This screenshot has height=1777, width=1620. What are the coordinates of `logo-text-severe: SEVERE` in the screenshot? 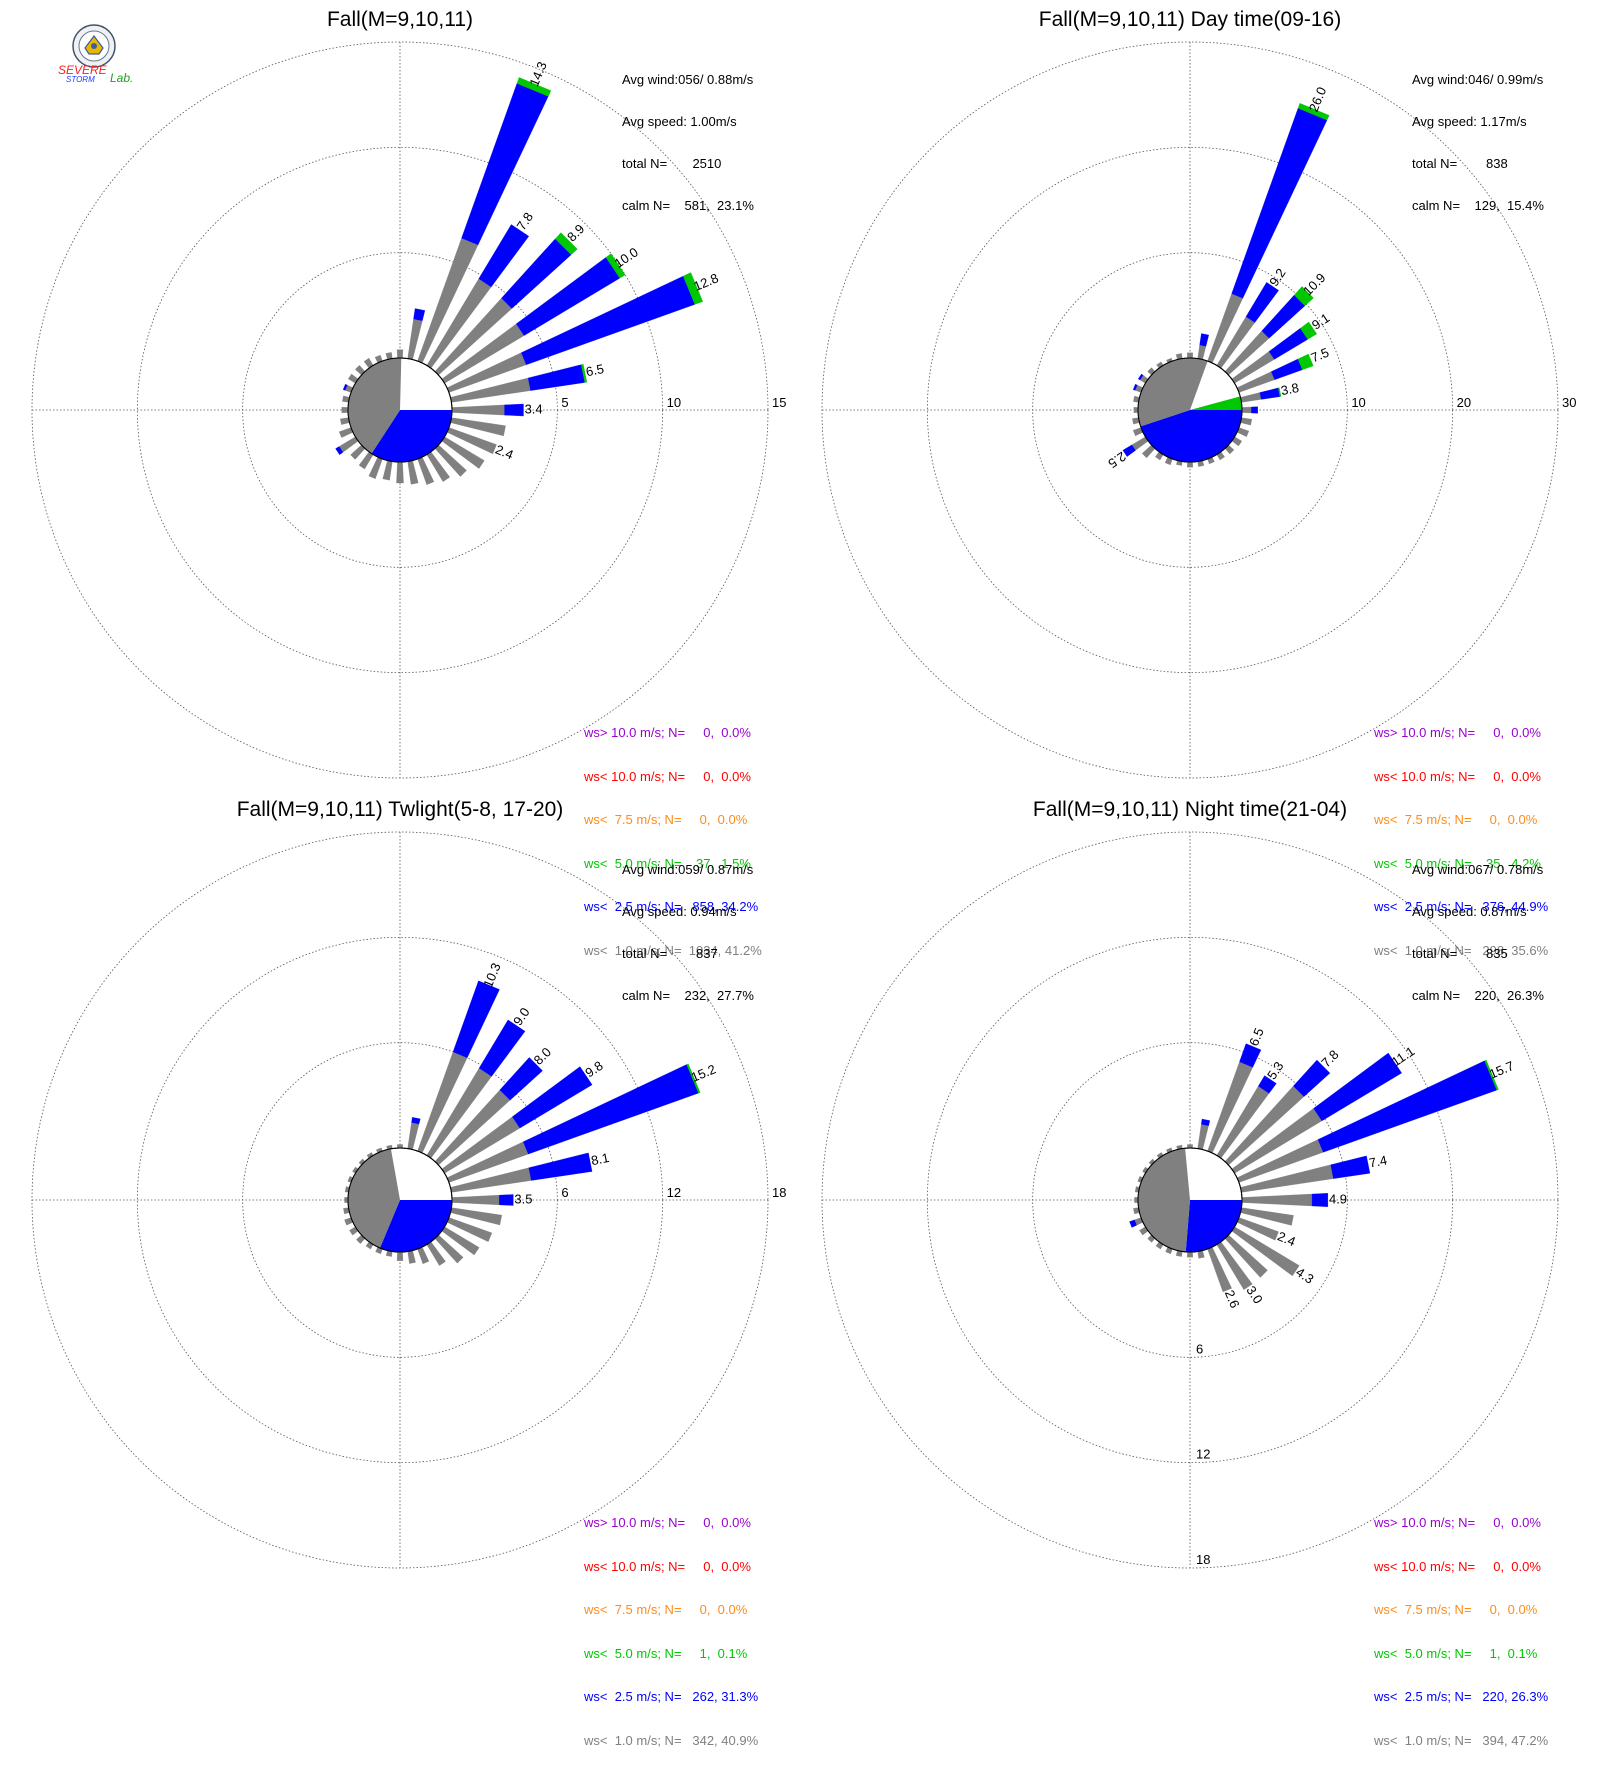 It's located at (83, 70).